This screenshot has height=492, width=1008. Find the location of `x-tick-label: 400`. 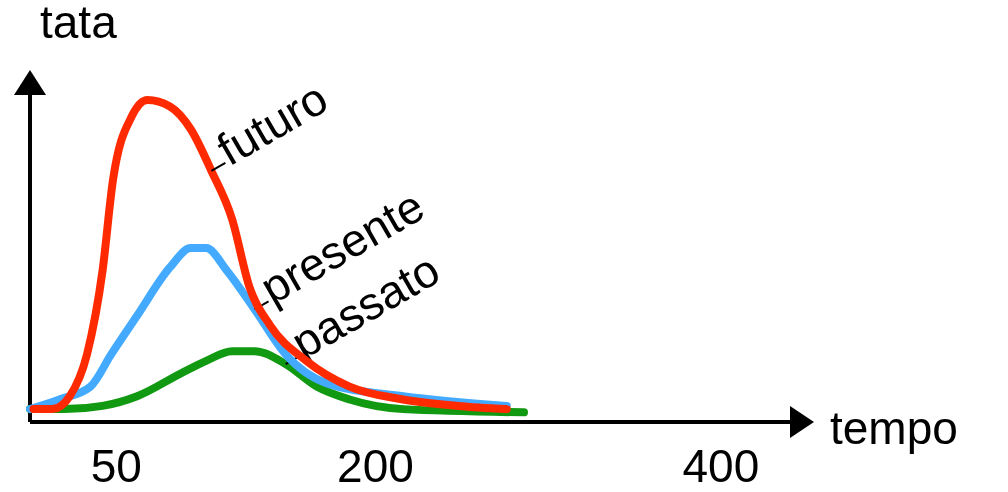

x-tick-label: 400 is located at coordinates (721, 466).